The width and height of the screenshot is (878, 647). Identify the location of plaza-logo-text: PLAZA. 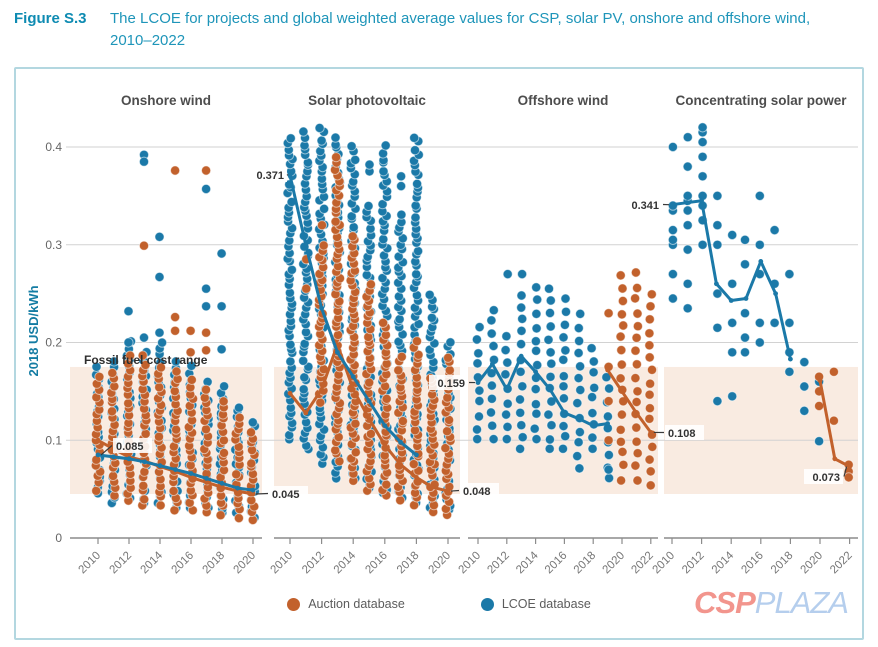
(801, 602).